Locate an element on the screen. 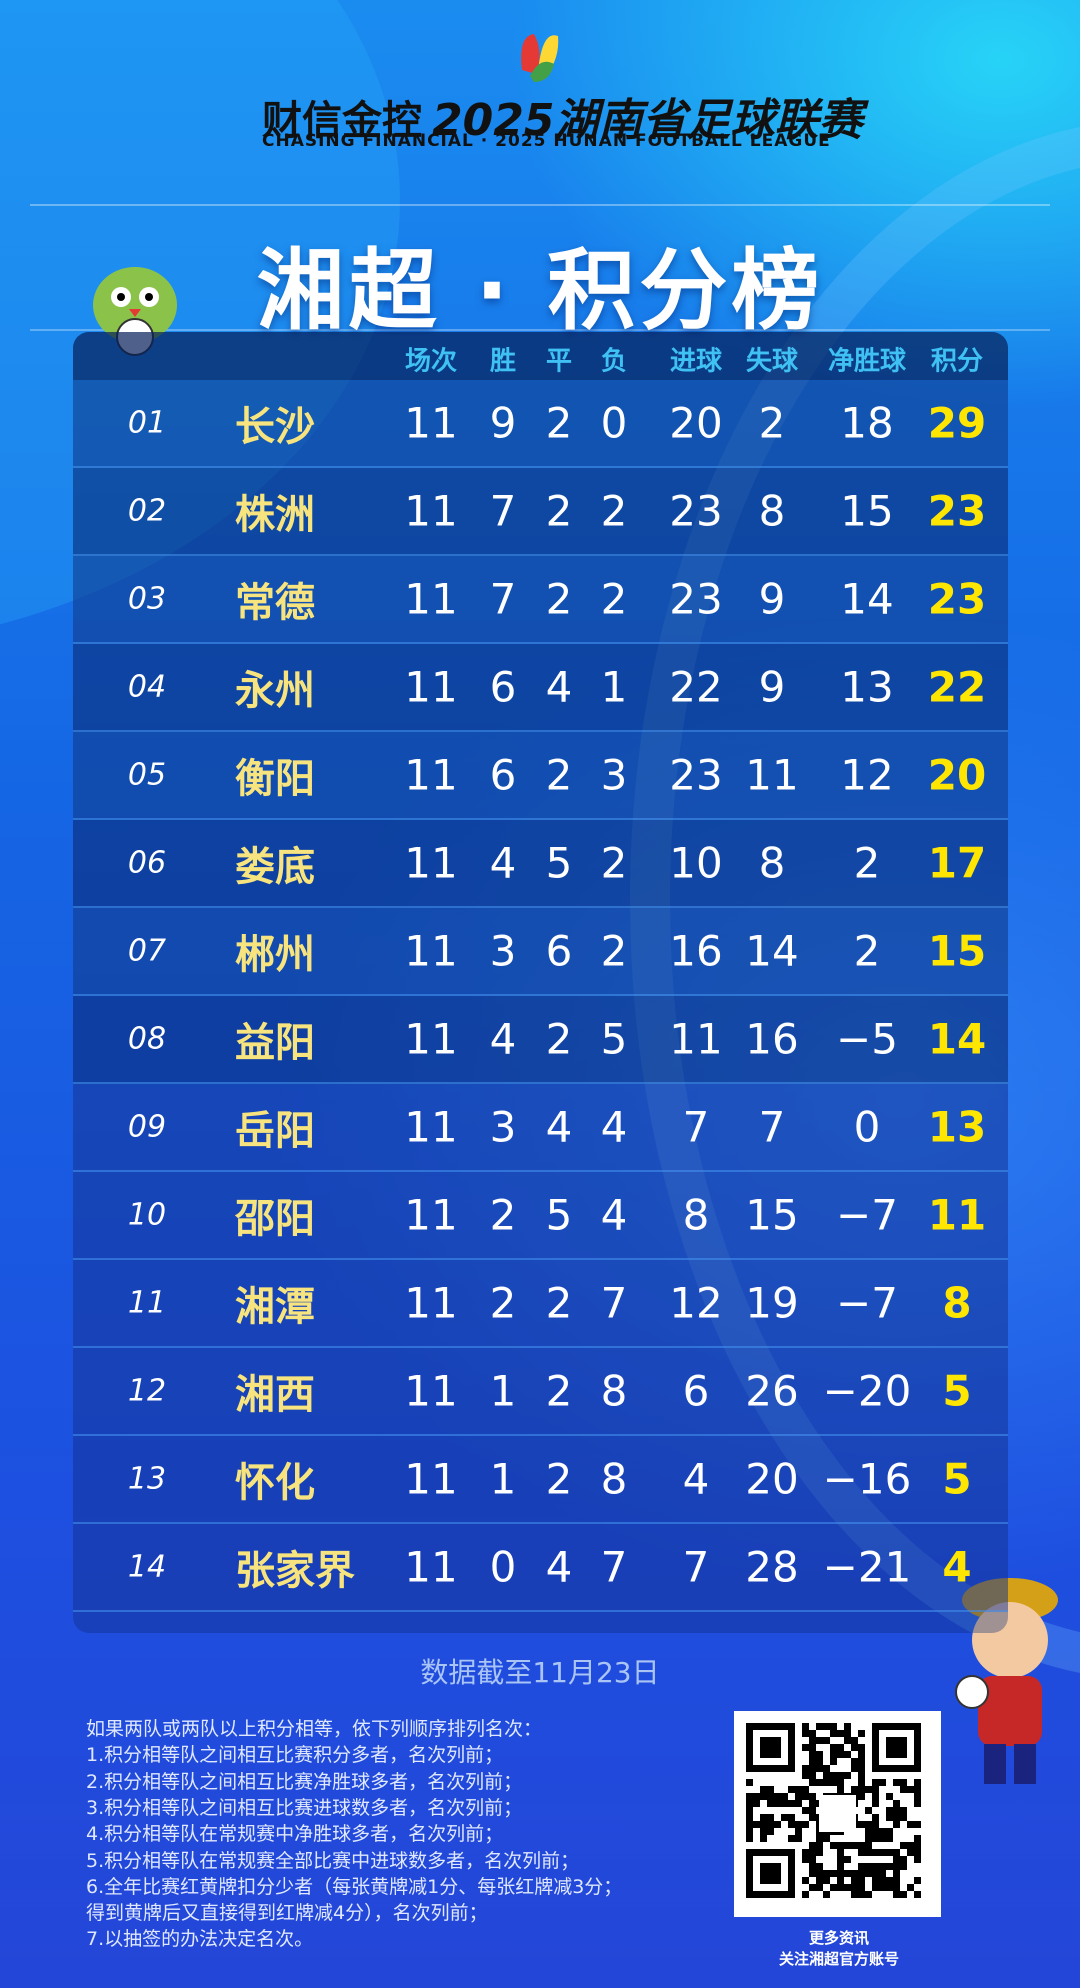 The image size is (1080, 1988). points: 13 is located at coordinates (957, 1127).